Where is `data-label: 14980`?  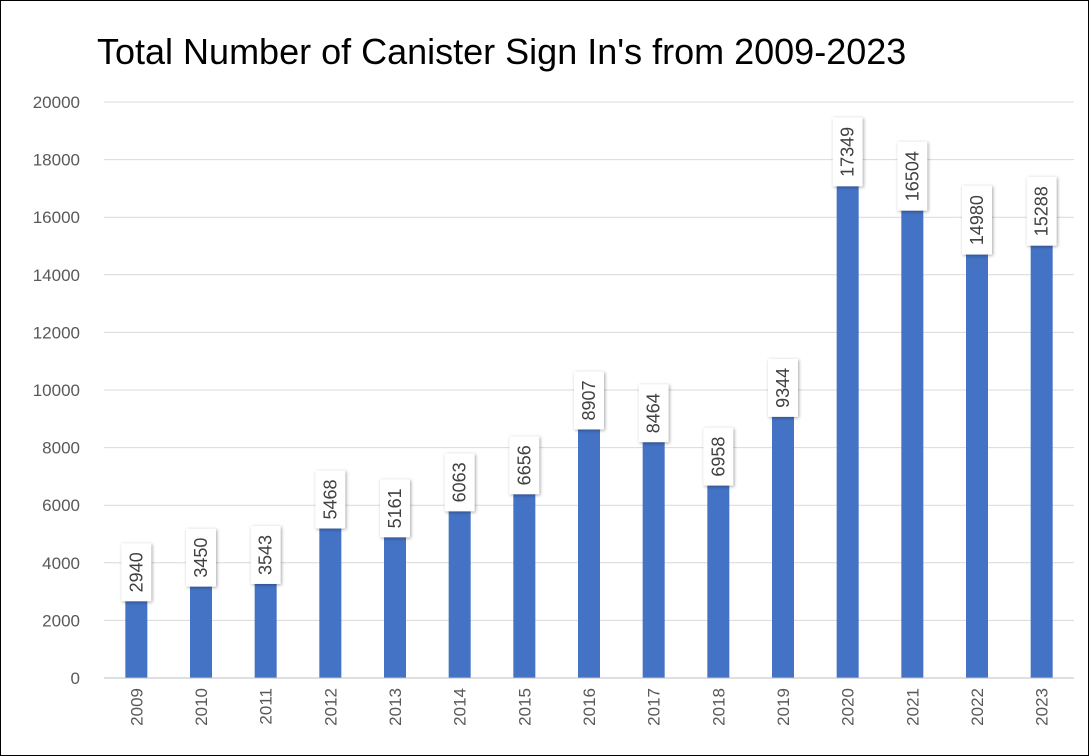
data-label: 14980 is located at coordinates (977, 220).